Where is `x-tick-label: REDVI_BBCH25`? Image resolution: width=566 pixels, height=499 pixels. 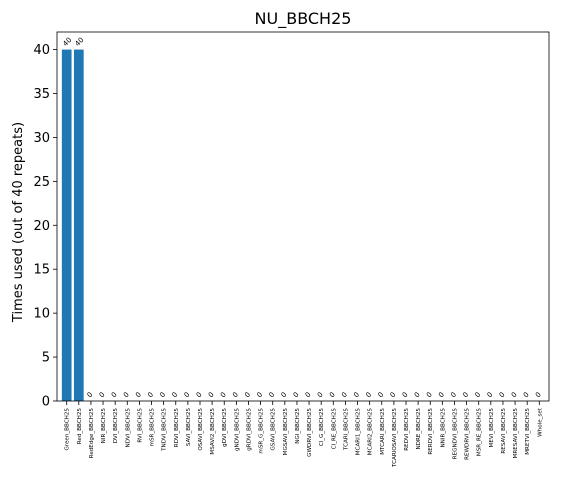 x-tick-label: REDVI_BBCH25 is located at coordinates (407, 429).